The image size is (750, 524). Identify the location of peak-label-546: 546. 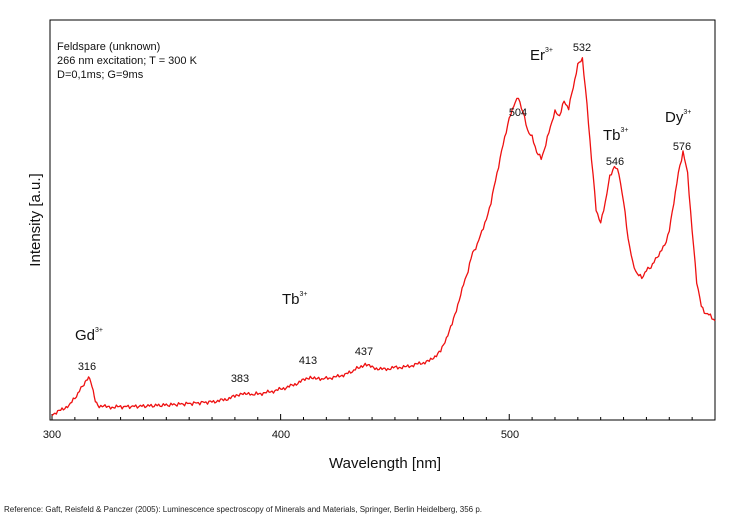
(615, 162).